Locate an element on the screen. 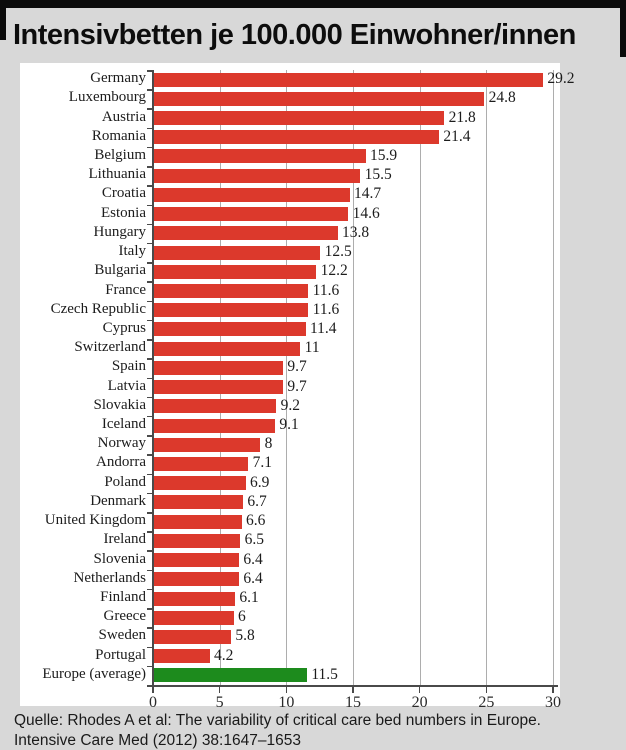  value-label: 21.4 is located at coordinates (457, 136).